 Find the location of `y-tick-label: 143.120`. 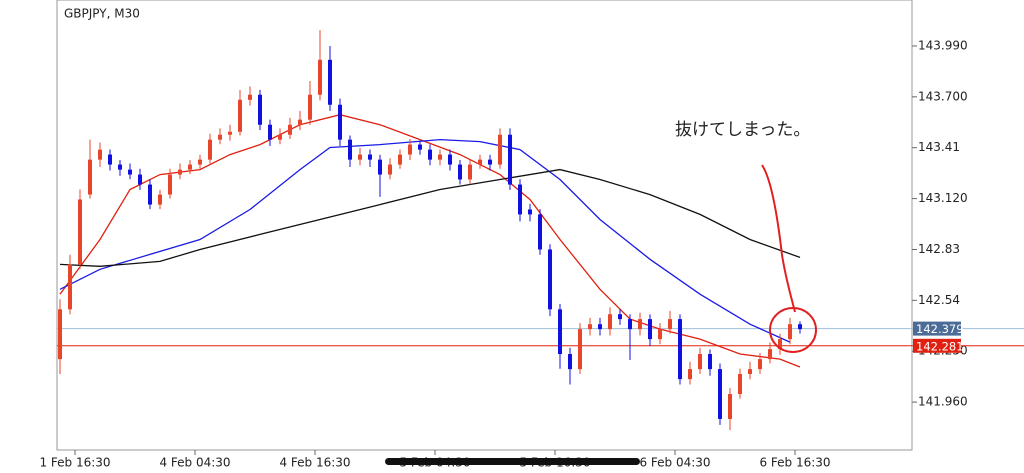

y-tick-label: 143.120 is located at coordinates (943, 198).